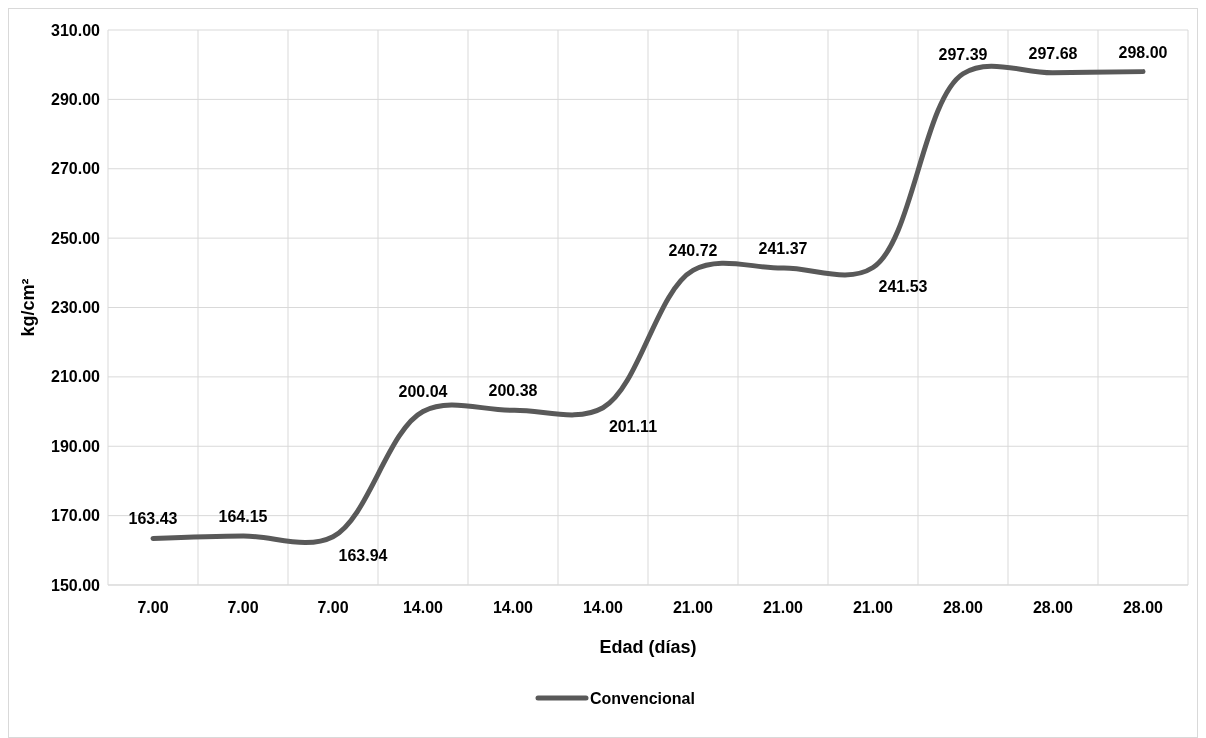 The width and height of the screenshot is (1206, 738). What do you see at coordinates (76, 585) in the screenshot?
I see `y-tick-label: 150.00` at bounding box center [76, 585].